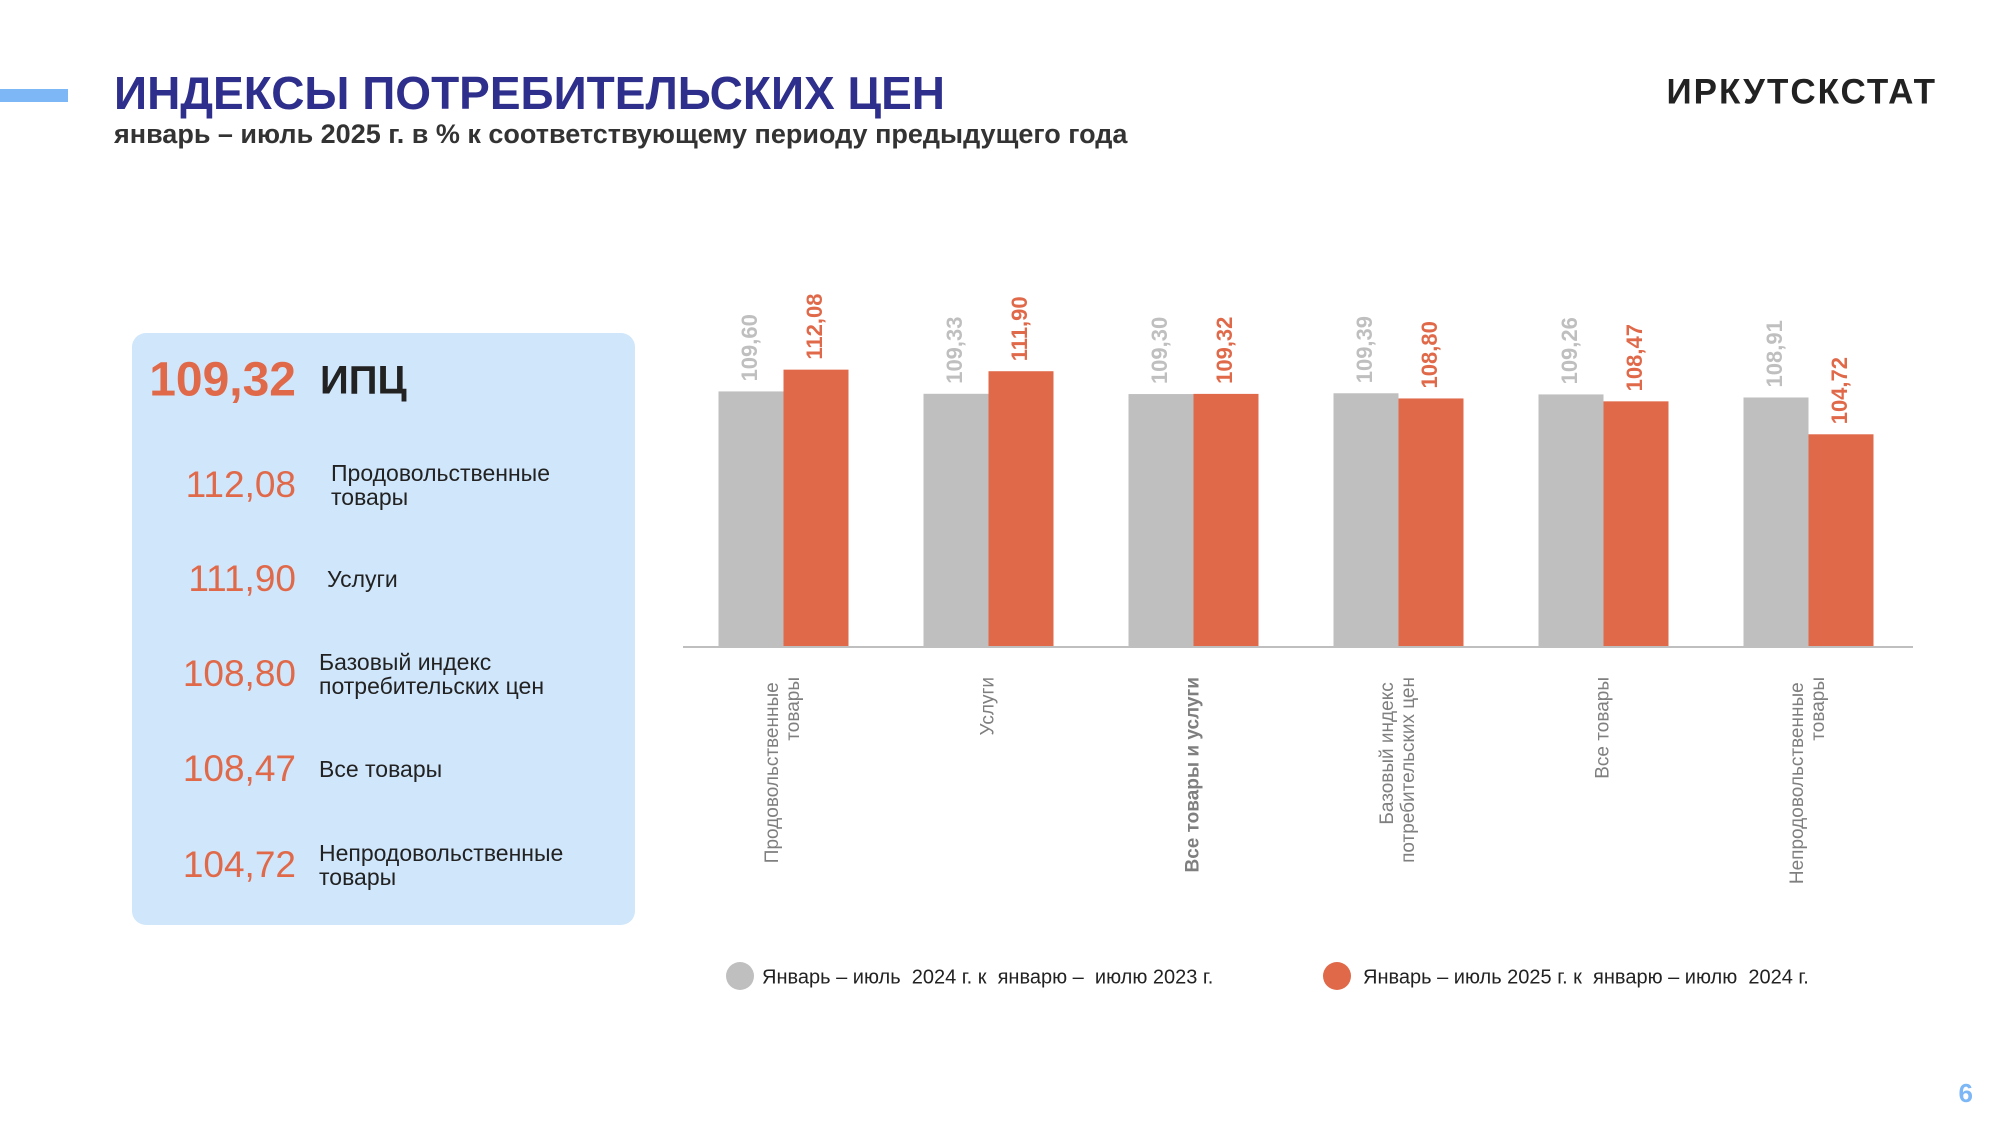  What do you see at coordinates (783, 770) in the screenshot?
I see `x-tick-label: Продовольственные товары` at bounding box center [783, 770].